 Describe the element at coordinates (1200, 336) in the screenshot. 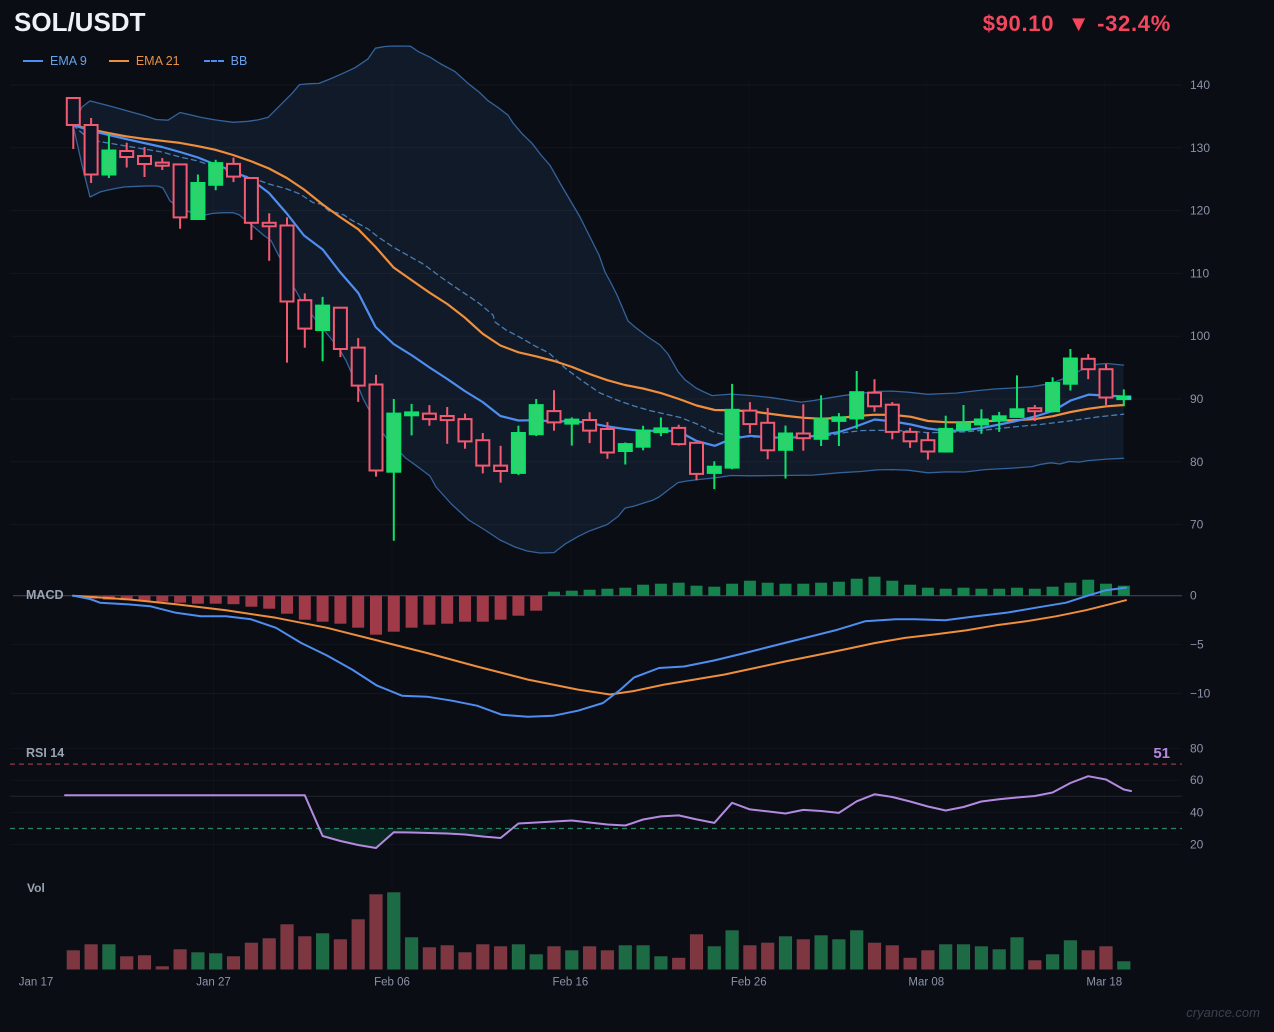

I see `svg-text: 100` at that location.